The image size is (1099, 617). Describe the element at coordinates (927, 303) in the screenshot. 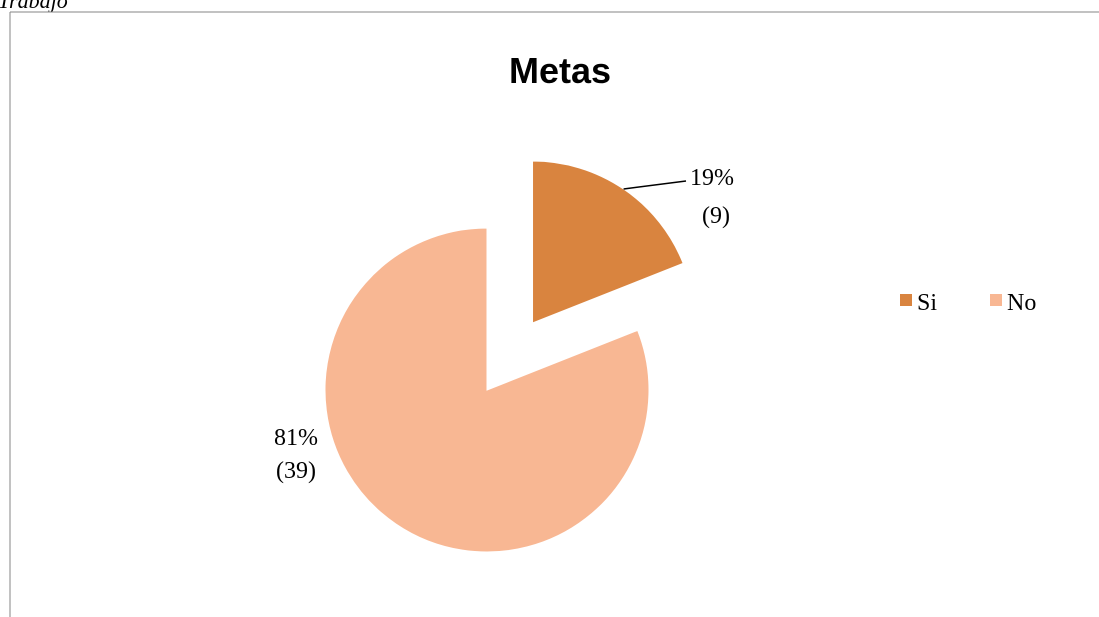

I see `legend-label: Si` at that location.